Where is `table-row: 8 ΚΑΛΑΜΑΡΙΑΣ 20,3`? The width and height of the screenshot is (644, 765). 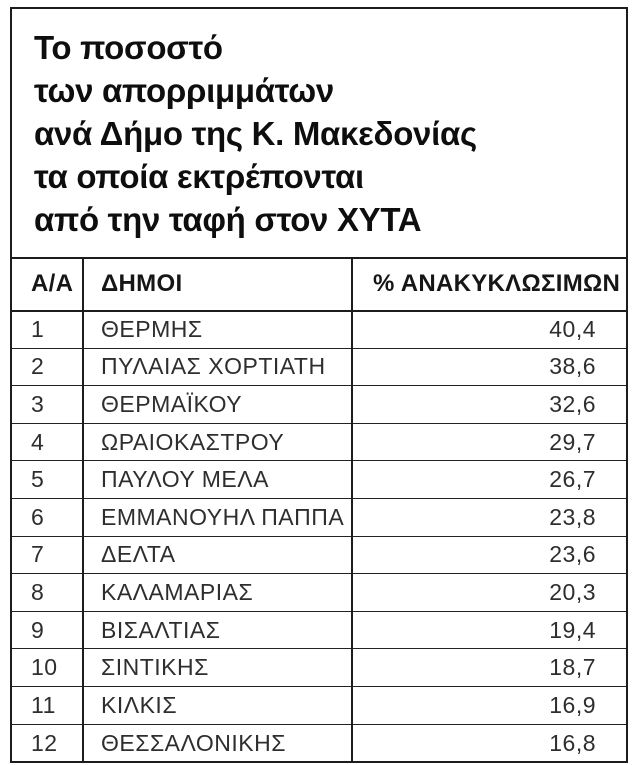 table-row: 8 ΚΑΛΑΜΑΡΙΑΣ 20,3 is located at coordinates (319, 592).